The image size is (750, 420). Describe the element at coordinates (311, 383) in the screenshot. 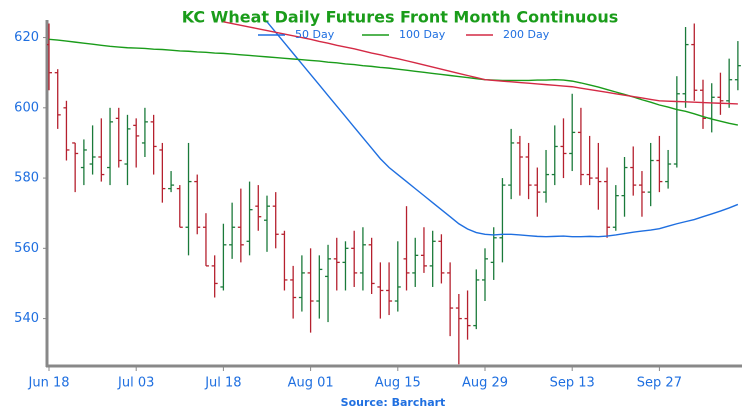

I see `x-tick-label: Aug 01` at that location.